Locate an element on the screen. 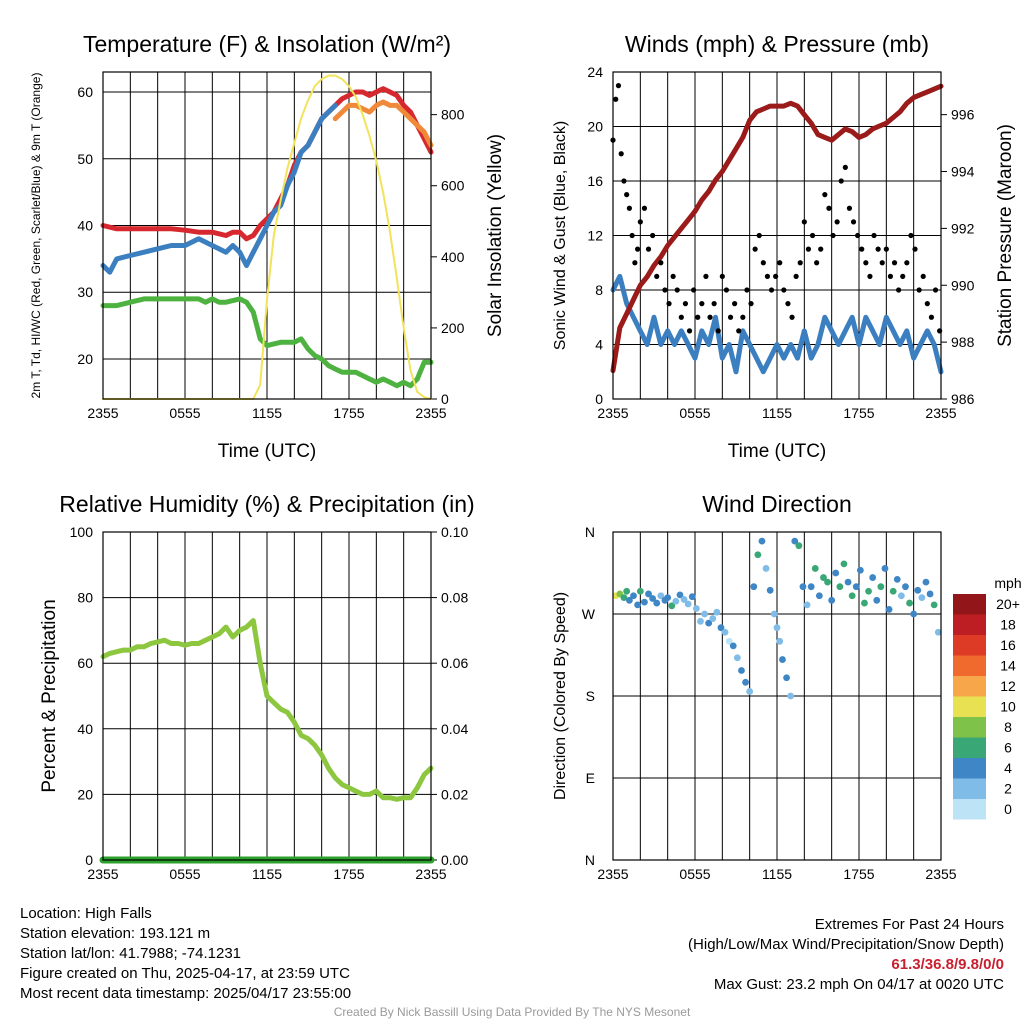  y2-tick-label: 0.02 is located at coordinates (454, 794).